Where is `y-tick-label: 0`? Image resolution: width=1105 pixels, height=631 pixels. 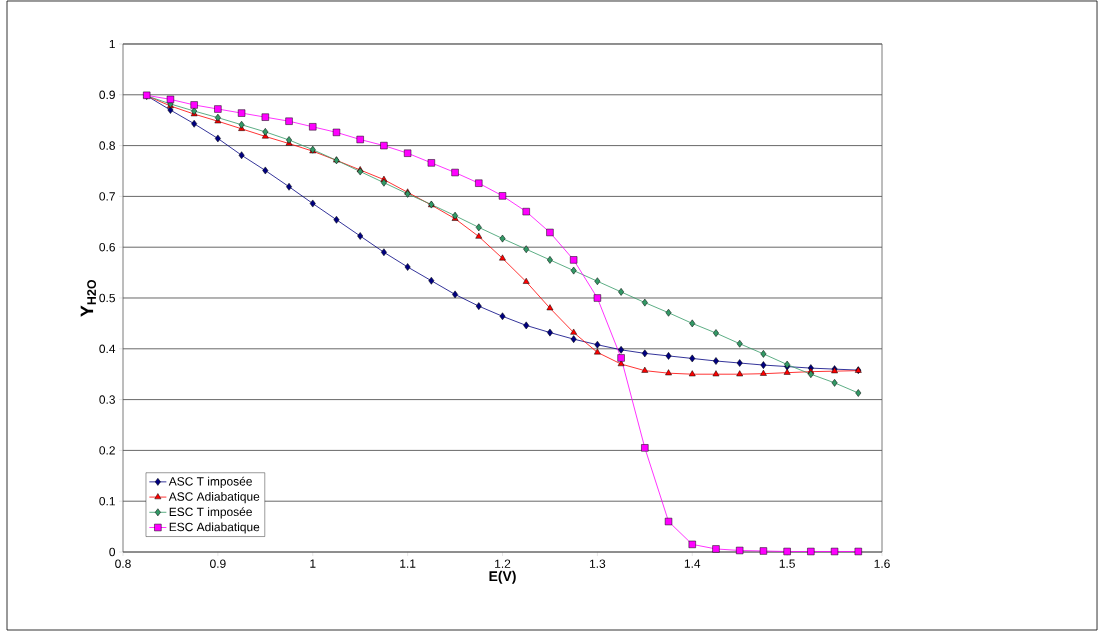
y-tick-label: 0 is located at coordinates (112, 552).